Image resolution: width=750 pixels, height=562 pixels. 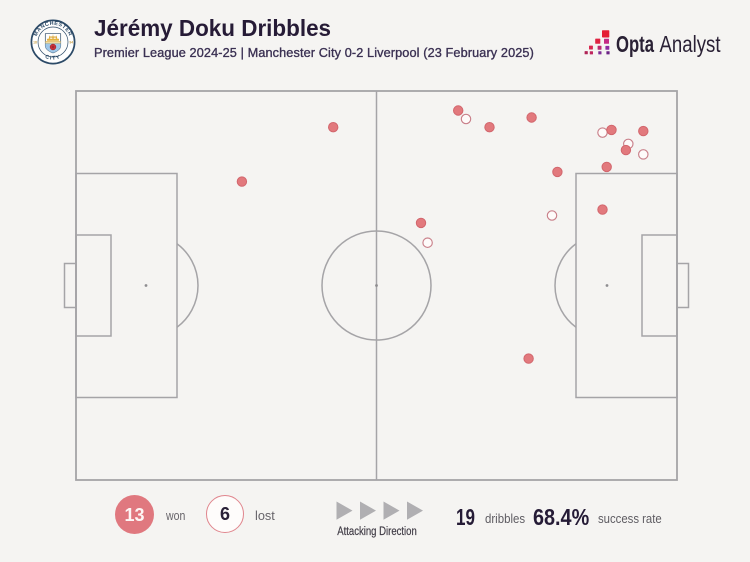 What do you see at coordinates (71, 42) in the screenshot?
I see `badge-year-right: 94` at bounding box center [71, 42].